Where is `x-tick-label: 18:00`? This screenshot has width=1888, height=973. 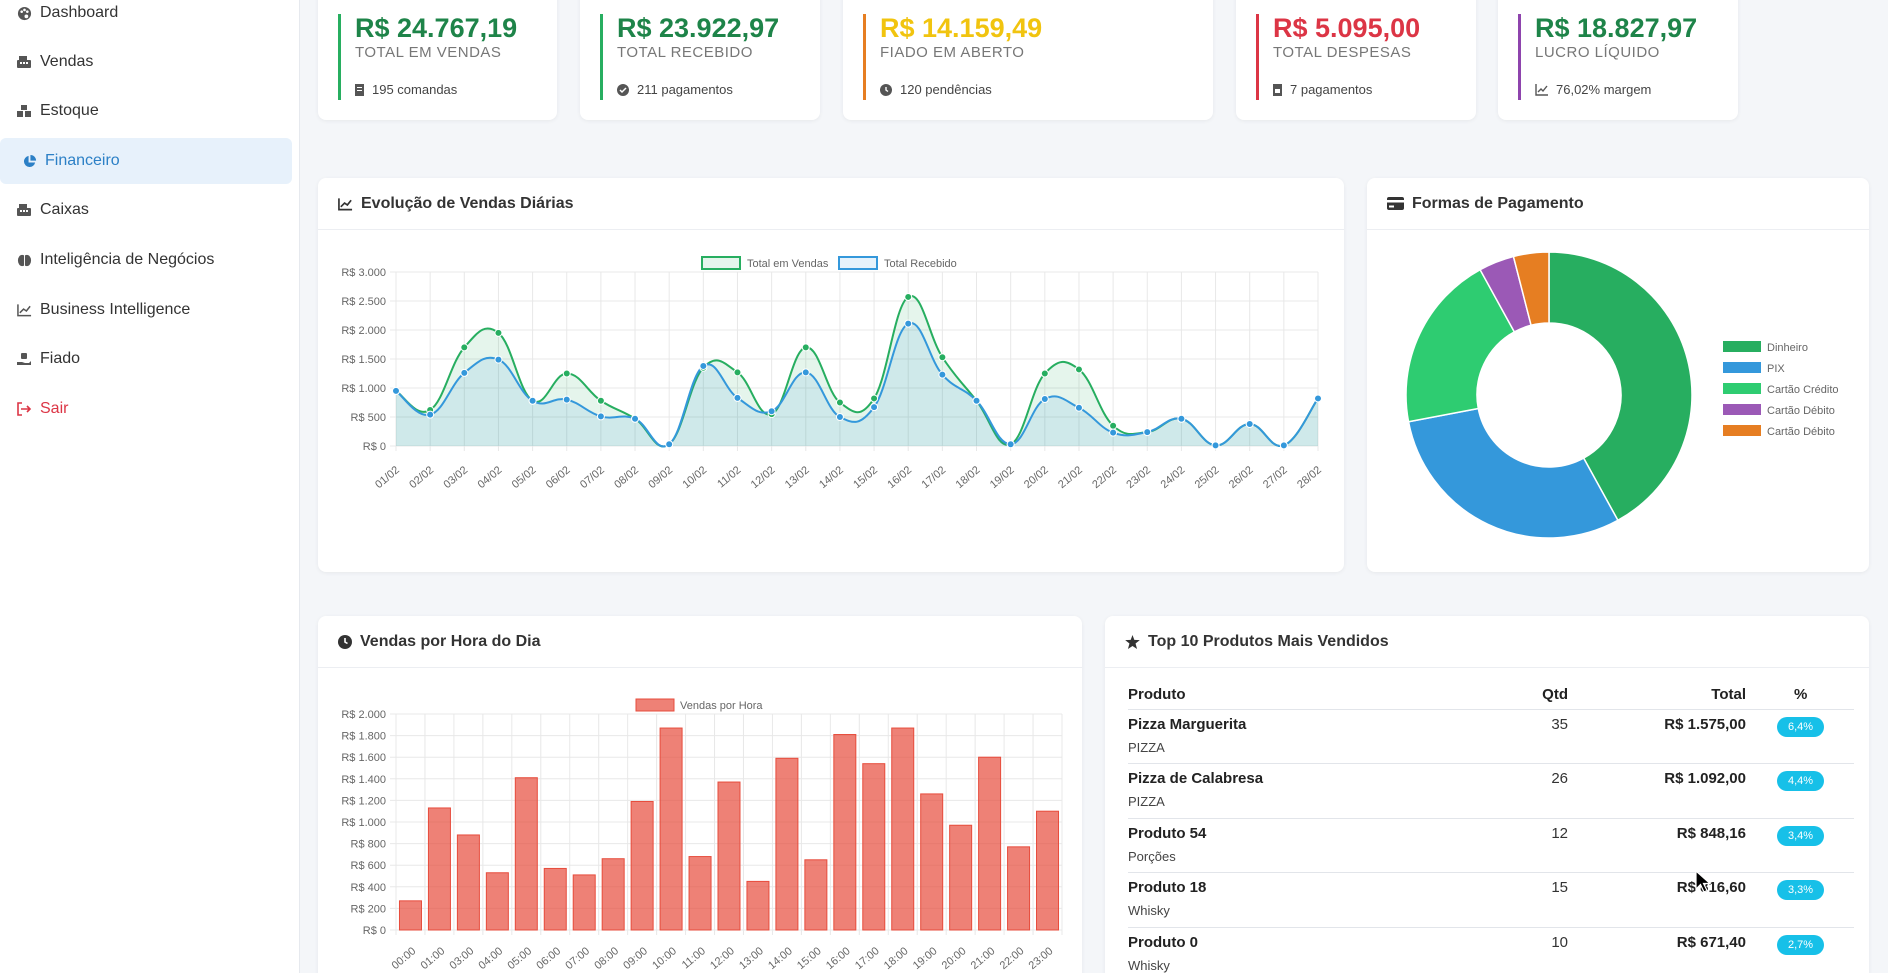 x-tick-label: 18:00 is located at coordinates (896, 958).